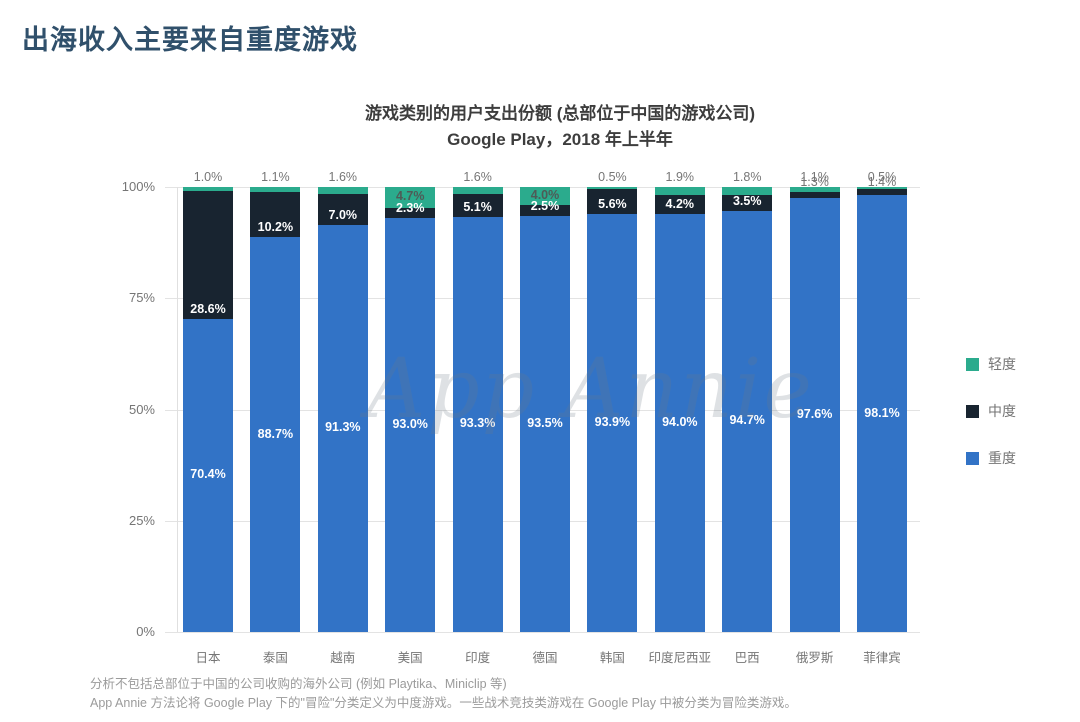 This screenshot has height=722, width=1080. What do you see at coordinates (141, 409) in the screenshot?
I see `y-tick-label: 50%` at bounding box center [141, 409].